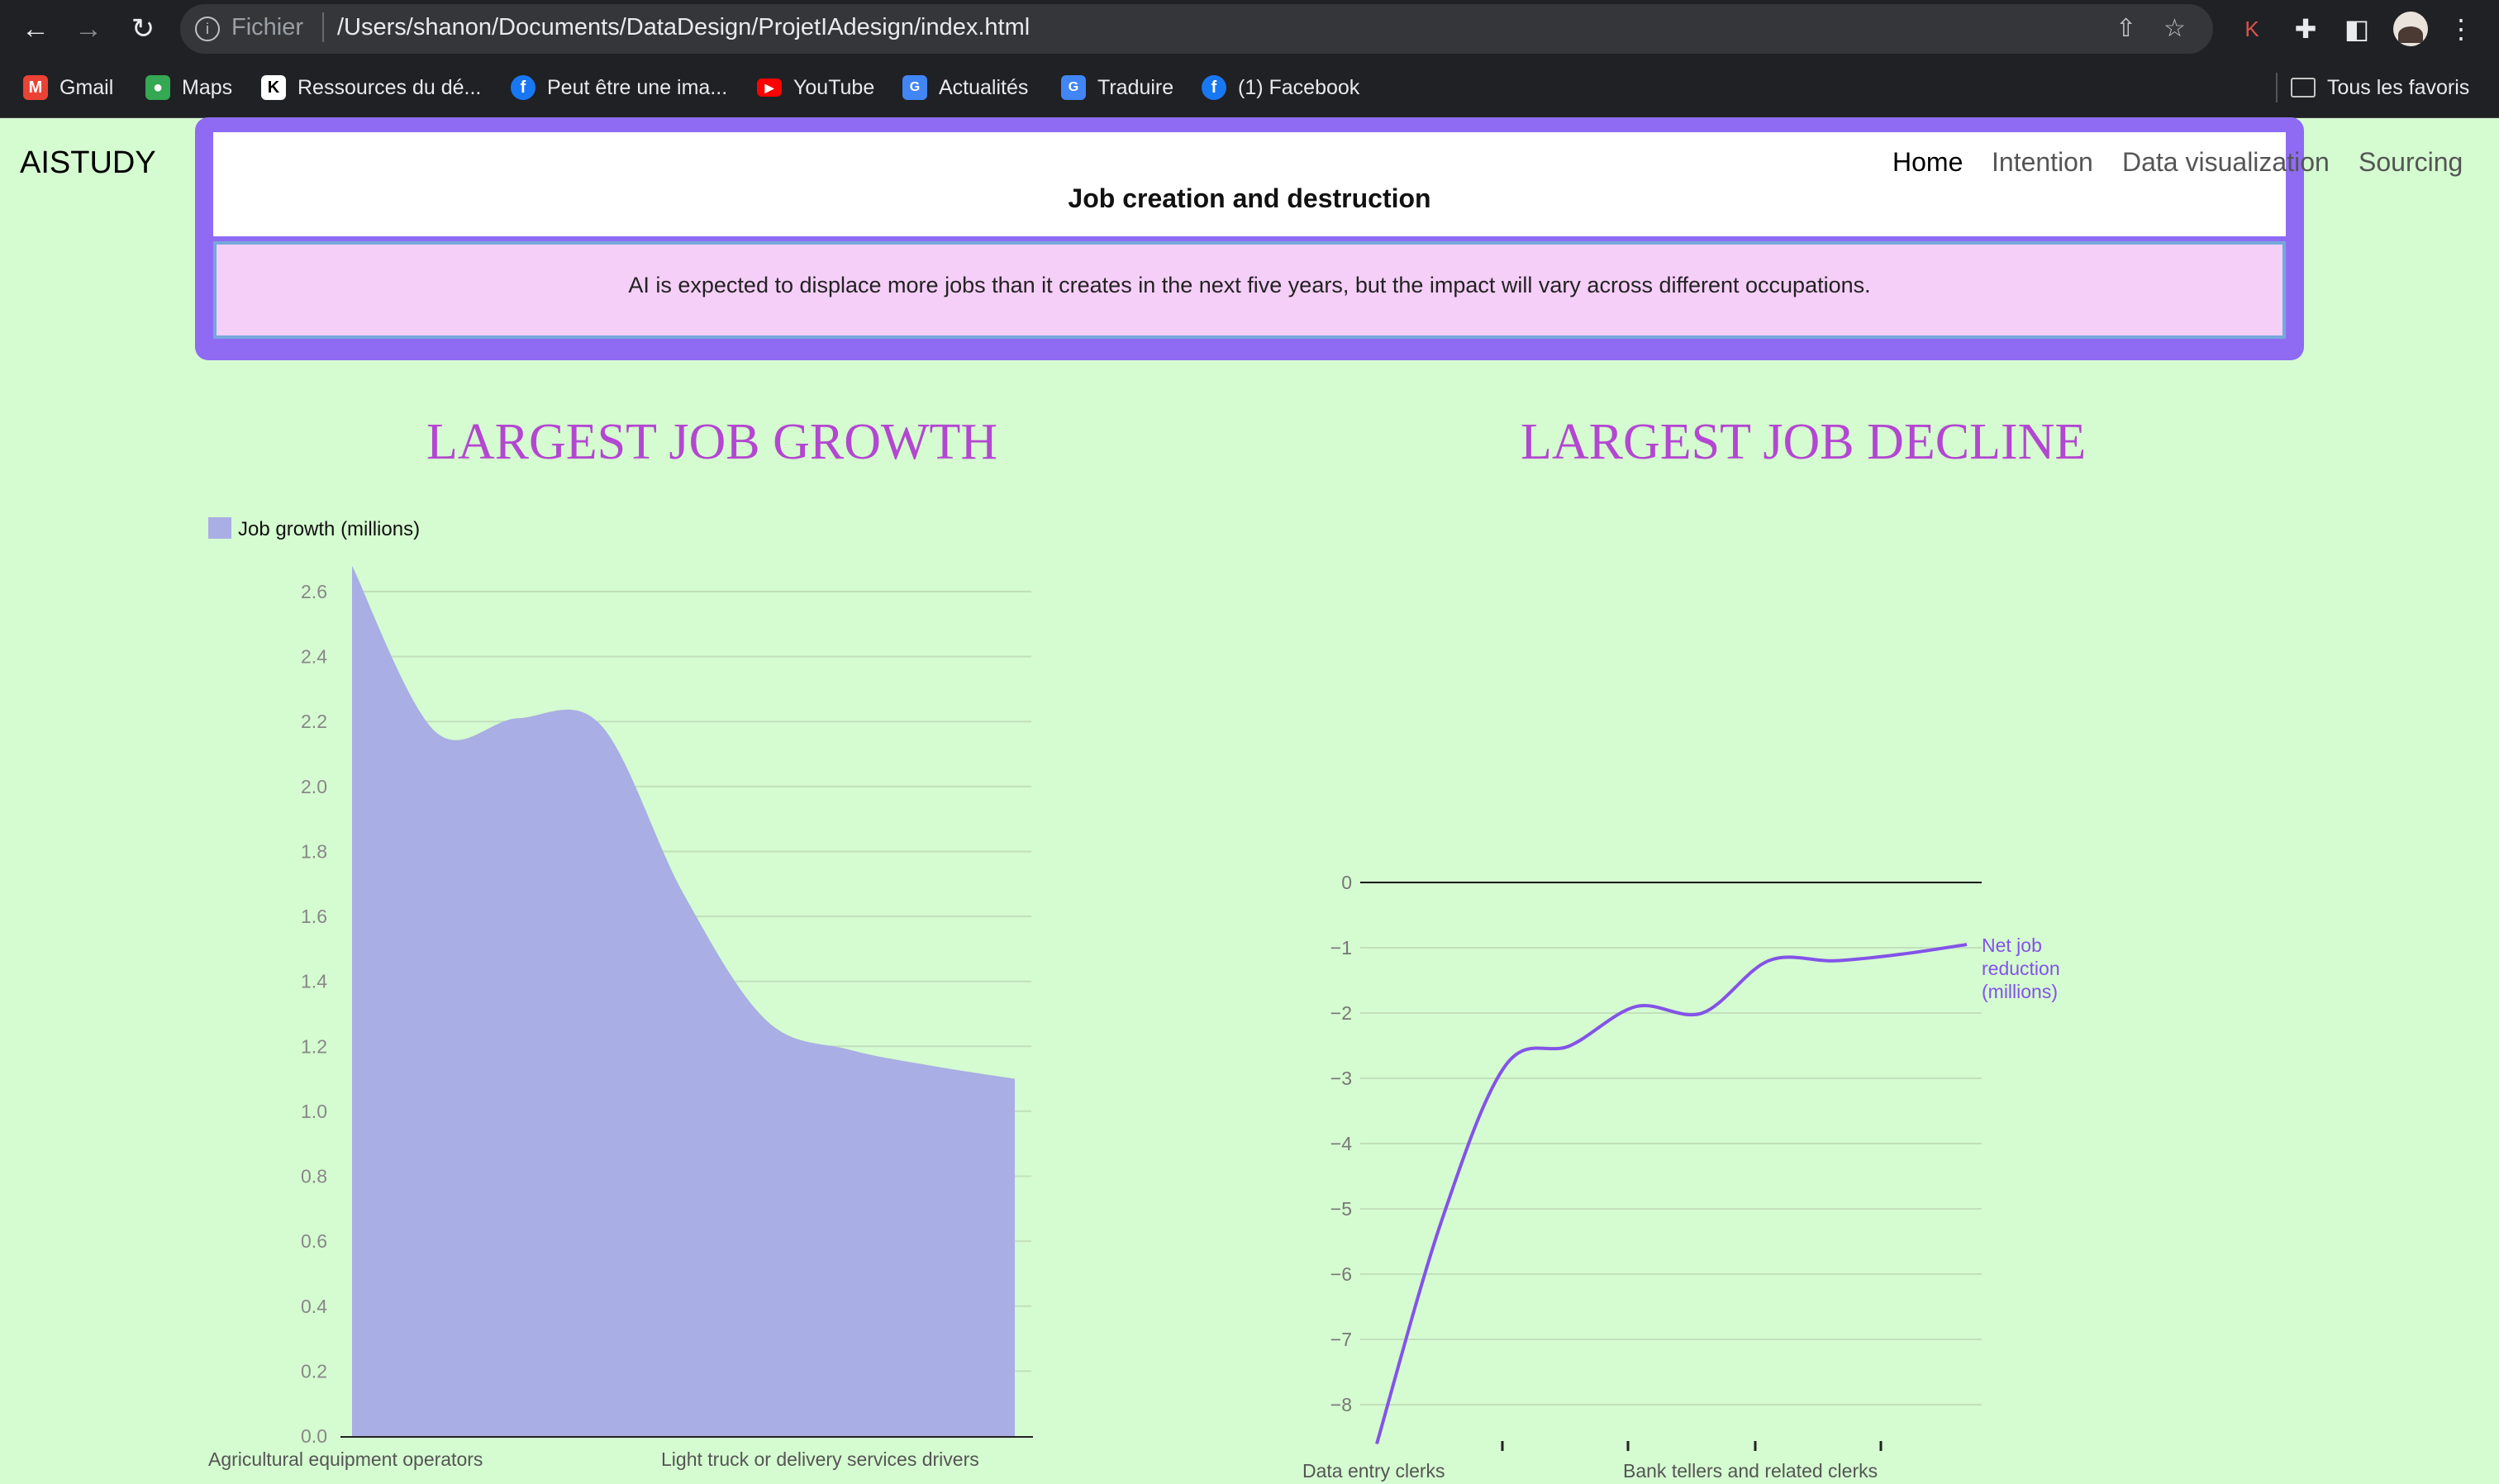  What do you see at coordinates (769, 87) in the screenshot?
I see `youtube-icon: ▶` at bounding box center [769, 87].